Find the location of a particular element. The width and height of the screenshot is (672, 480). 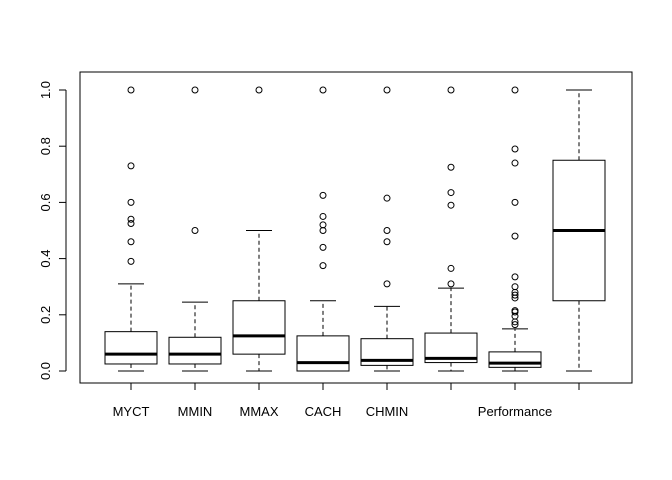

y-tick-label: 0.4 is located at coordinates (45, 259).